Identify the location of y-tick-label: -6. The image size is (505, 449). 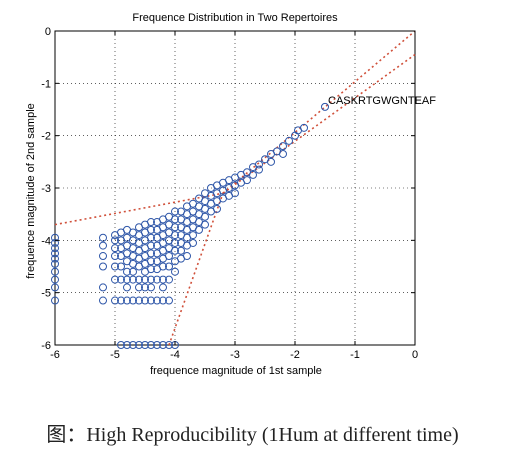
(46, 346).